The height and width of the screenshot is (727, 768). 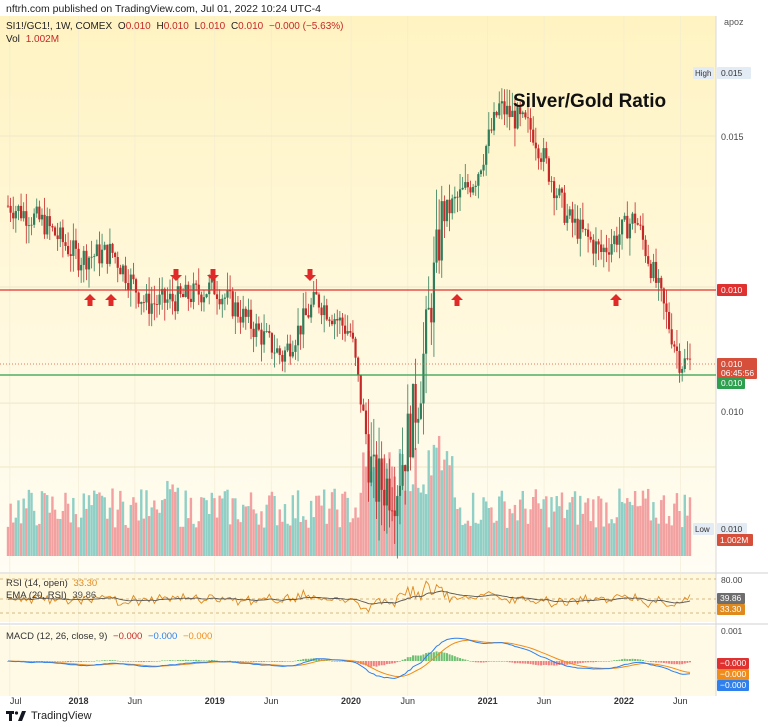 I want to click on macd-line-badge-value: −0.000, so click(x=733, y=685).